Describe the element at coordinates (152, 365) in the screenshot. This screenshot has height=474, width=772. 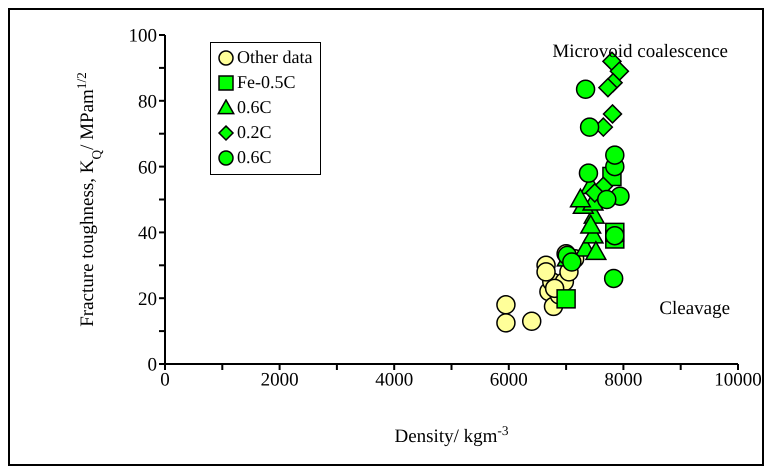
I see `y-tick-label: 0` at that location.